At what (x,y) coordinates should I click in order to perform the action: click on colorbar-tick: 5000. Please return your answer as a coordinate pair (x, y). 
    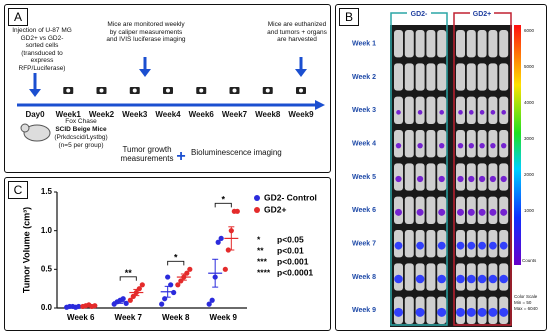
    Looking at the image, I should click on (529, 66).